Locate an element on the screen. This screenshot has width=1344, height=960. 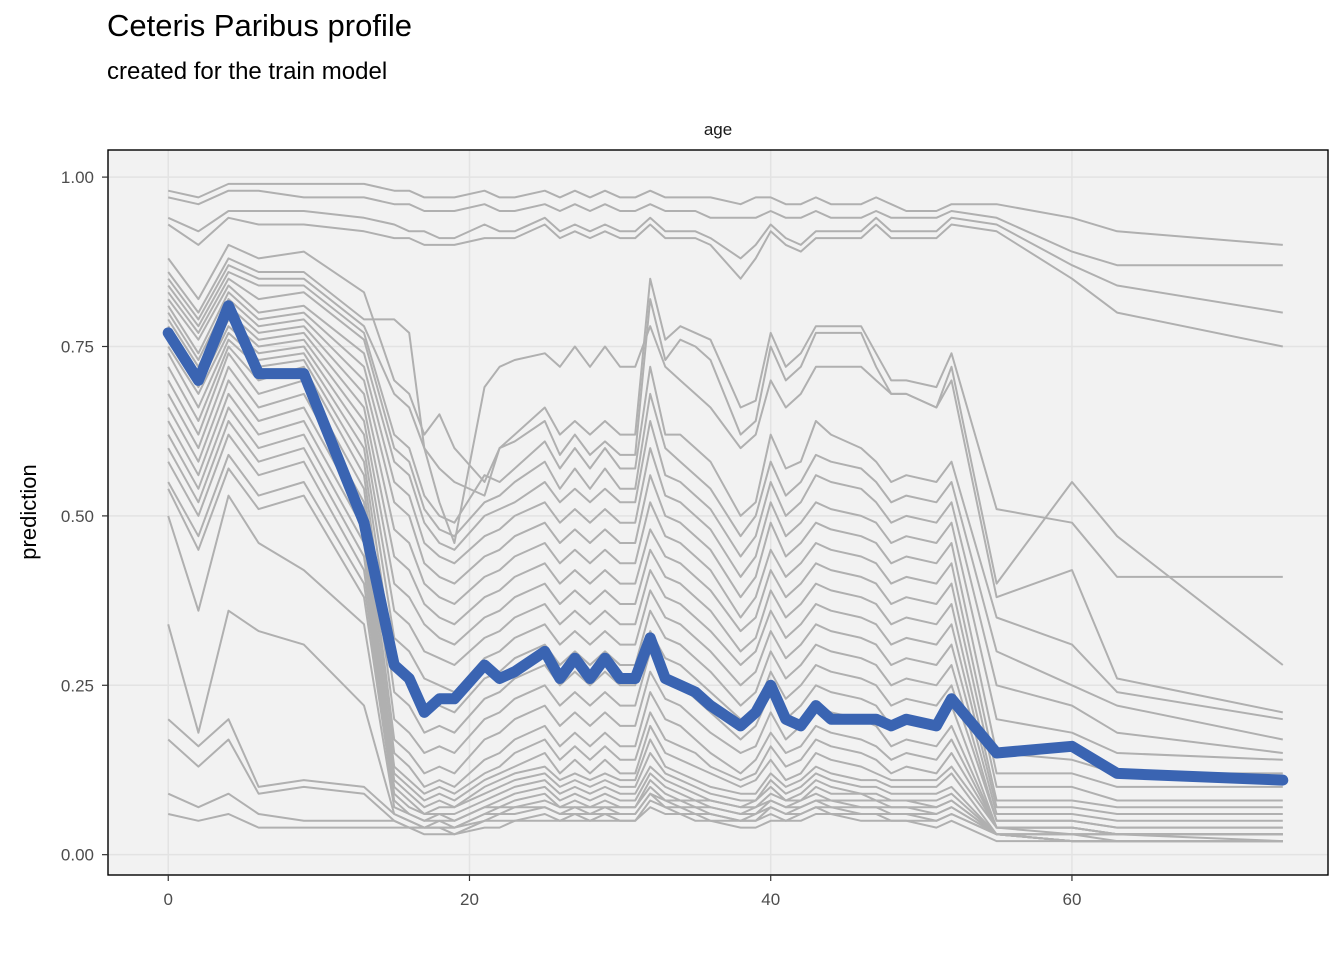
y-axis: 0.00 0.25 0.50 0.75 1.00 is located at coordinates (84, 516).